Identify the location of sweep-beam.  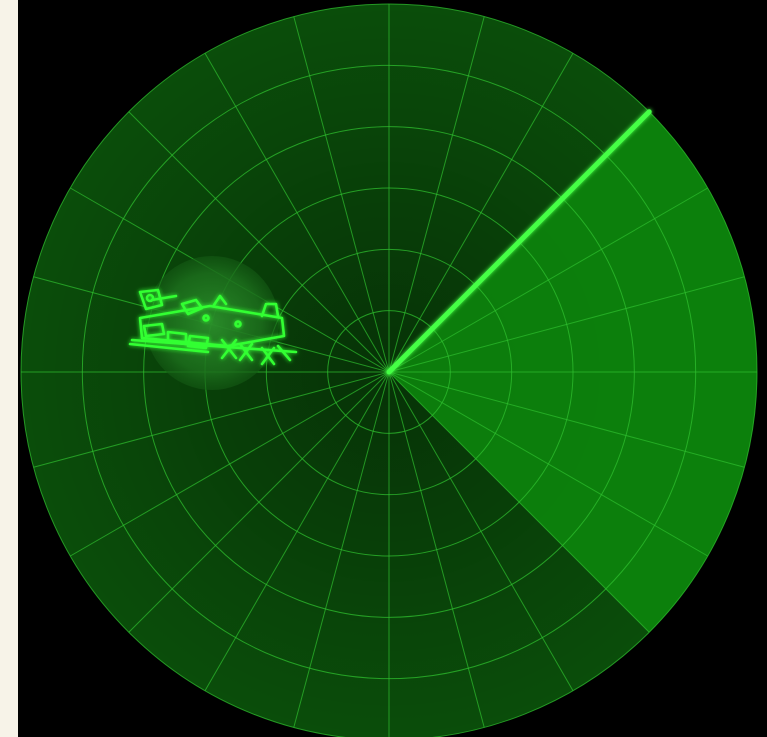
(519, 242).